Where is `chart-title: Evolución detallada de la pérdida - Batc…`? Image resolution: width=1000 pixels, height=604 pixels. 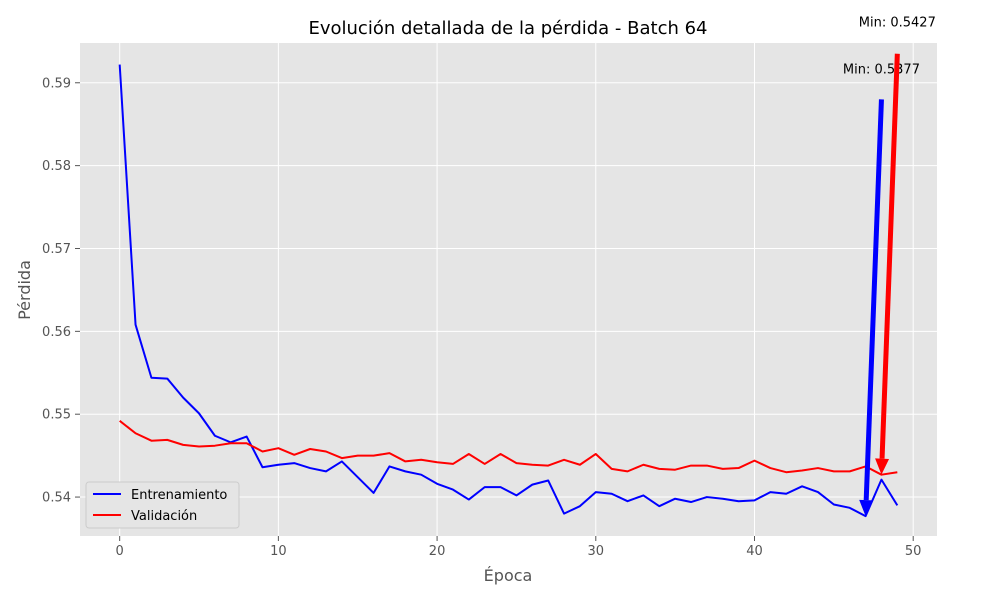 chart-title: Evolución detallada de la pérdida - Batc… is located at coordinates (507, 28).